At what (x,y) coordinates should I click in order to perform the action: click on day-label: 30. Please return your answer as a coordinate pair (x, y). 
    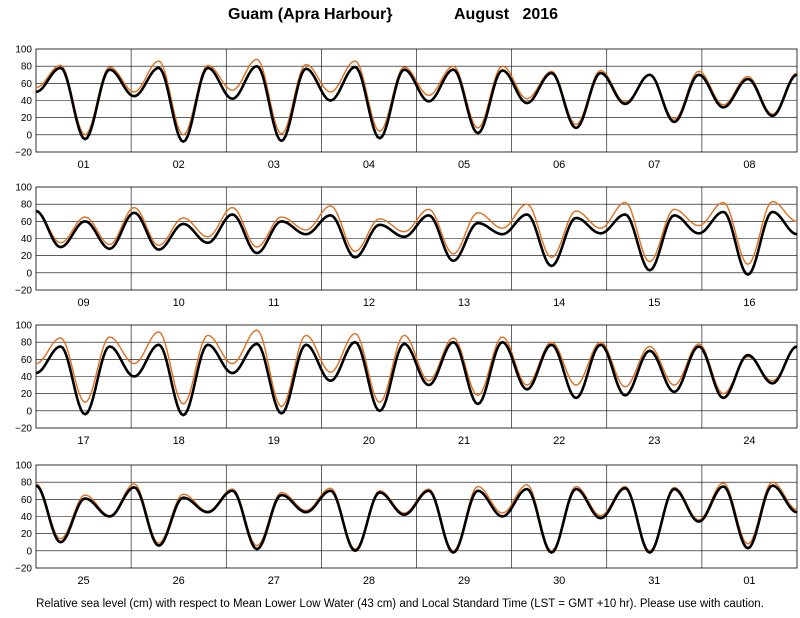
    Looking at the image, I should click on (559, 581).